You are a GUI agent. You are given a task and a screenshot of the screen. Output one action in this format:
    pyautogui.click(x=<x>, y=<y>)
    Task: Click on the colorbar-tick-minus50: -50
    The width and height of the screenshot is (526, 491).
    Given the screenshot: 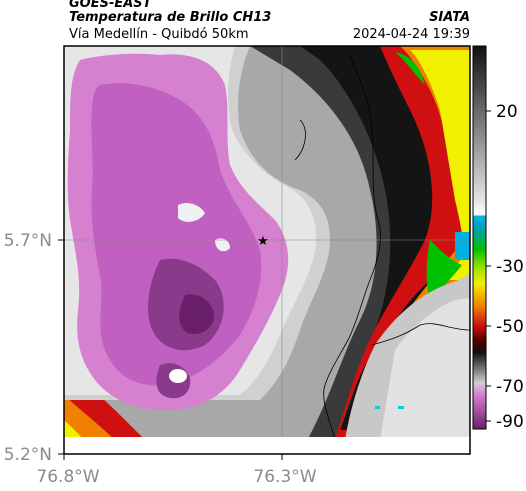 What is the action you would take?
    pyautogui.click(x=510, y=327)
    